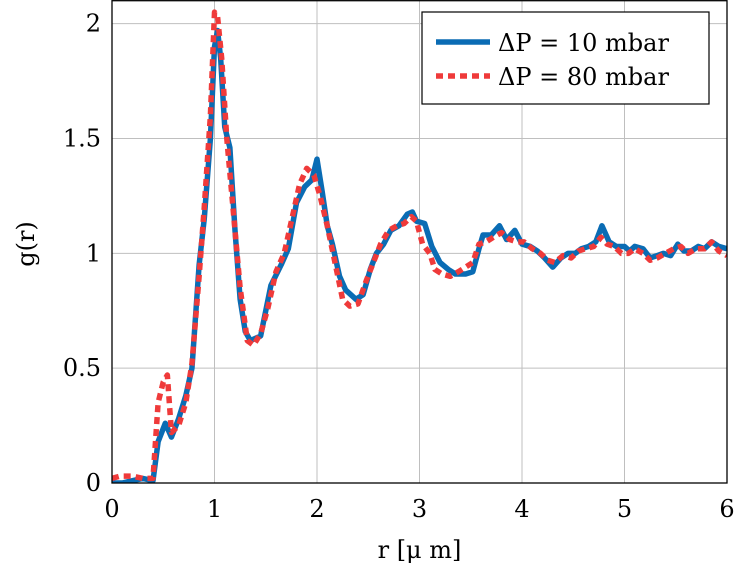  I want to click on y-axis-label: g(r), so click(26, 244).